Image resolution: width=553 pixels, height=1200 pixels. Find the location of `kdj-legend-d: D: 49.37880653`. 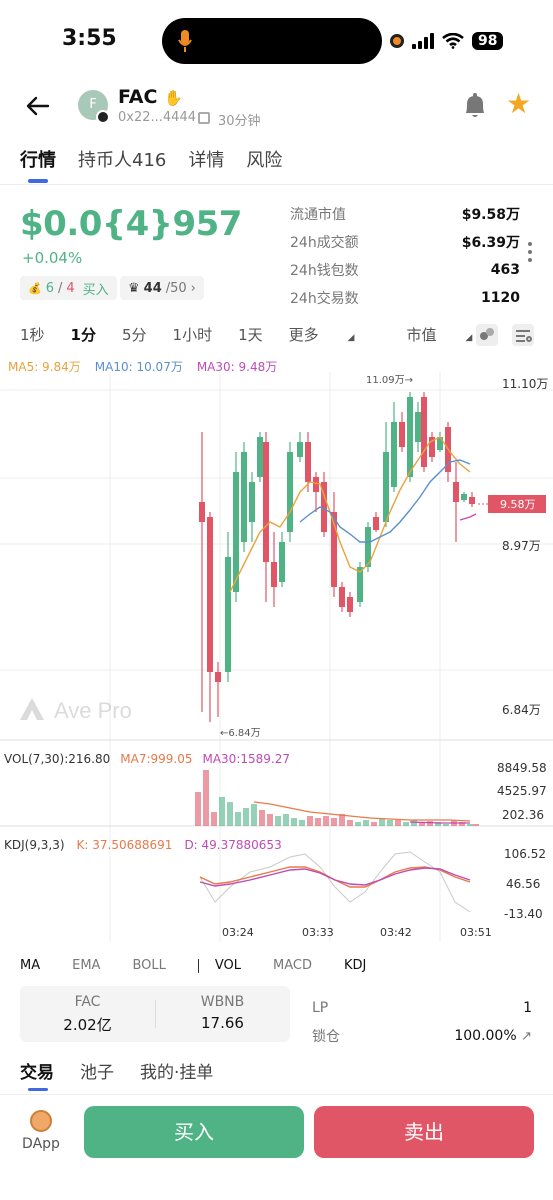

kdj-legend-d: D: 49.37880653 is located at coordinates (233, 845).